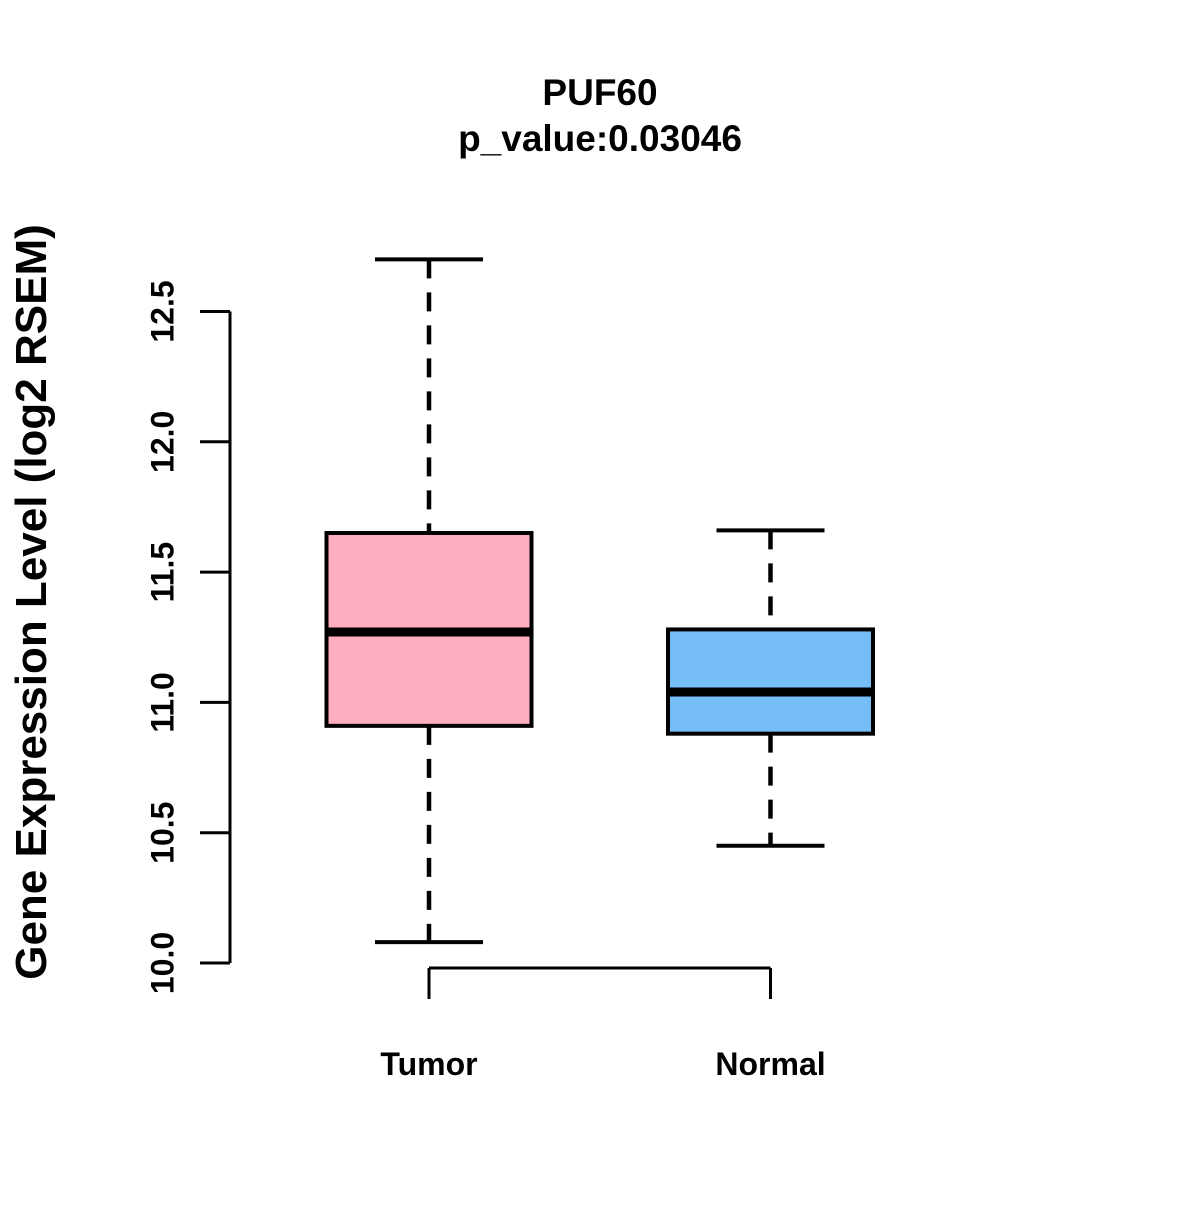  I want to click on boxplot-tumor, so click(429, 601).